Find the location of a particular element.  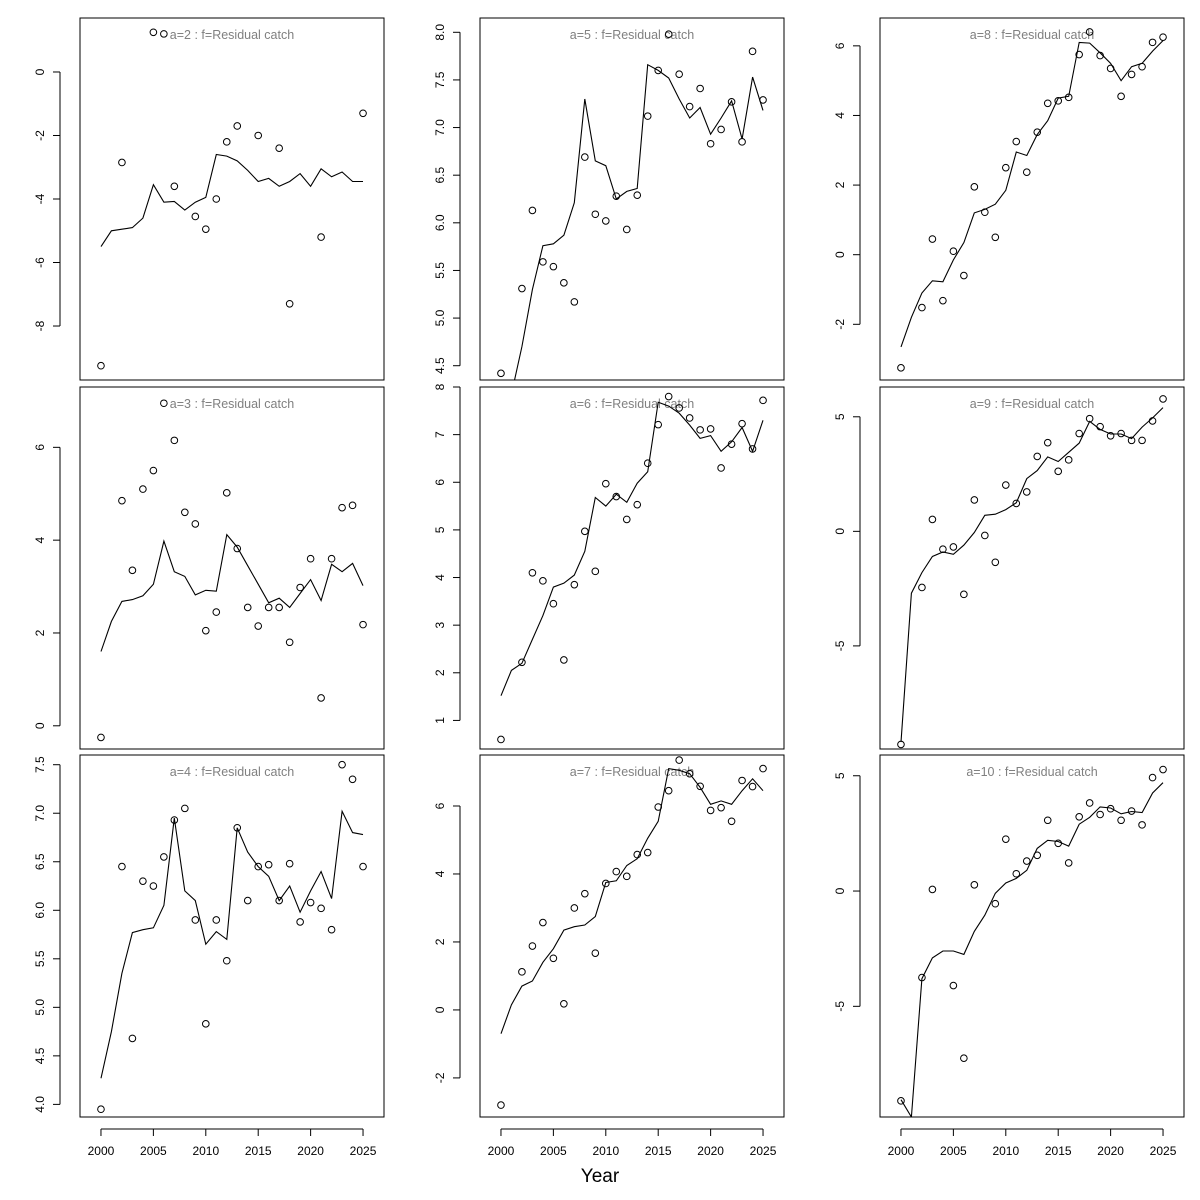

y-tick-label: 4.0 is located at coordinates (40, 1104).